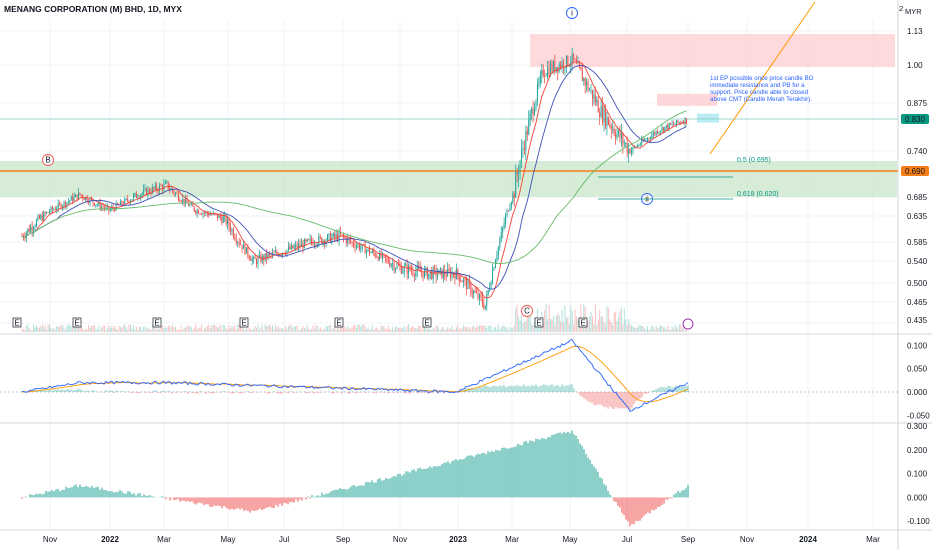 The image size is (932, 555). What do you see at coordinates (917, 426) in the screenshot?
I see `hist-axis-label: 0.300` at bounding box center [917, 426].